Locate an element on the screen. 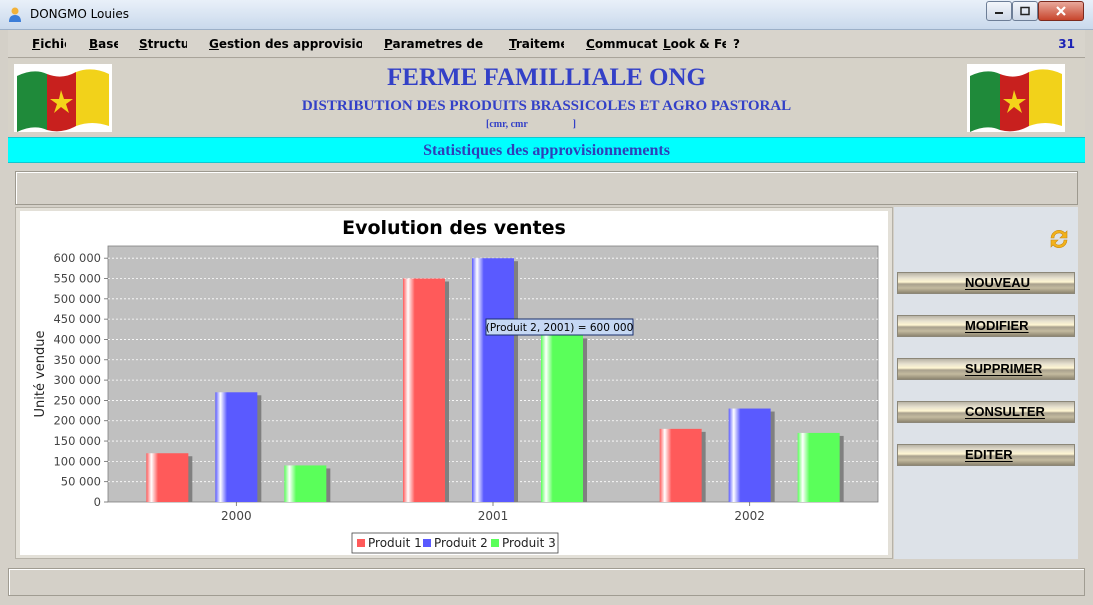 This screenshot has width=1093, height=605. window-title: DONGMO Louies is located at coordinates (79, 14).